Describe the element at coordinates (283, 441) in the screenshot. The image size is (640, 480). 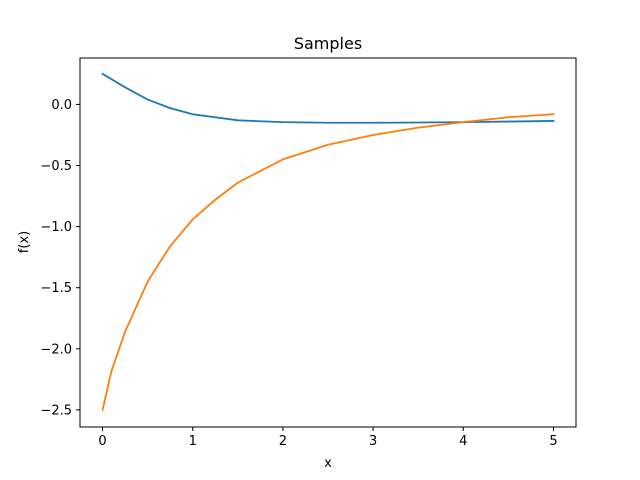
I see `x-tick-label: 2` at that location.